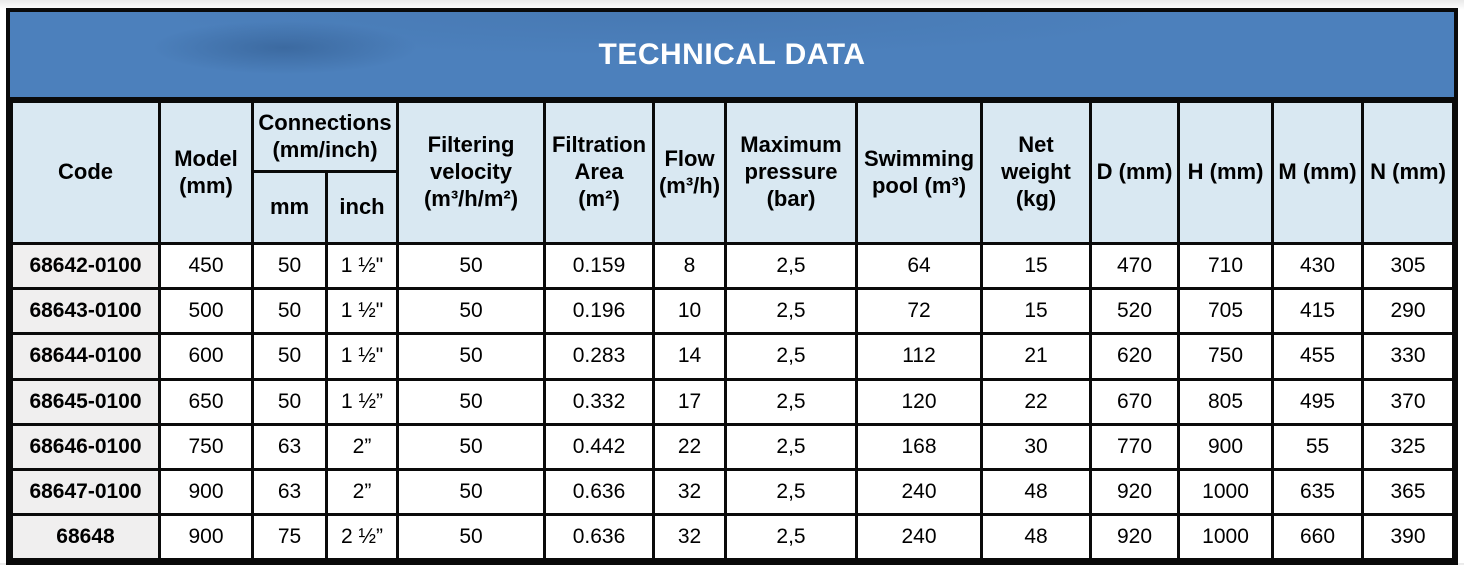  What do you see at coordinates (1408, 172) in the screenshot?
I see `col-header-n: N (mm)` at bounding box center [1408, 172].